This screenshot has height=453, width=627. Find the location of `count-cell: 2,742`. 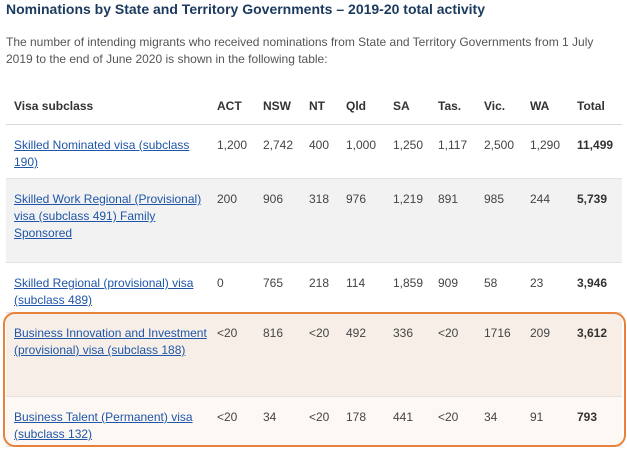

count-cell: 2,742 is located at coordinates (278, 151).